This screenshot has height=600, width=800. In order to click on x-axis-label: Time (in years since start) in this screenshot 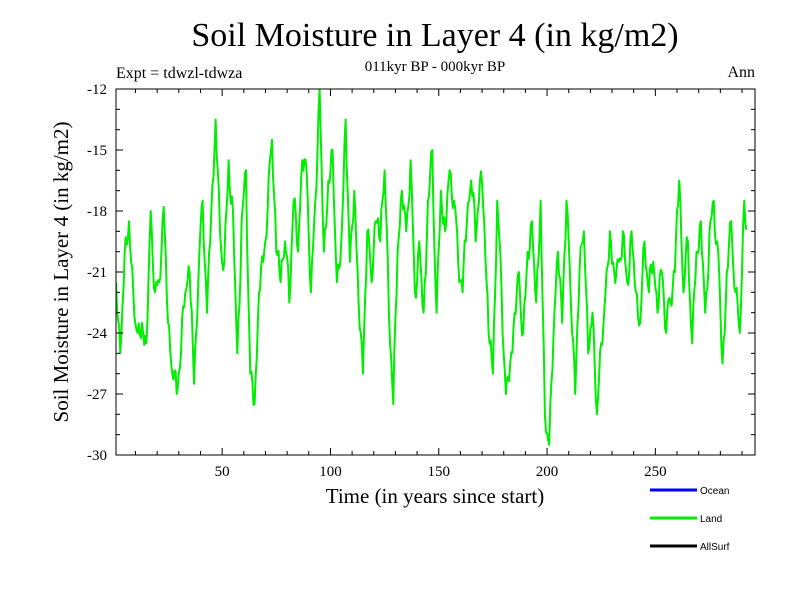, I will do `click(435, 496)`.